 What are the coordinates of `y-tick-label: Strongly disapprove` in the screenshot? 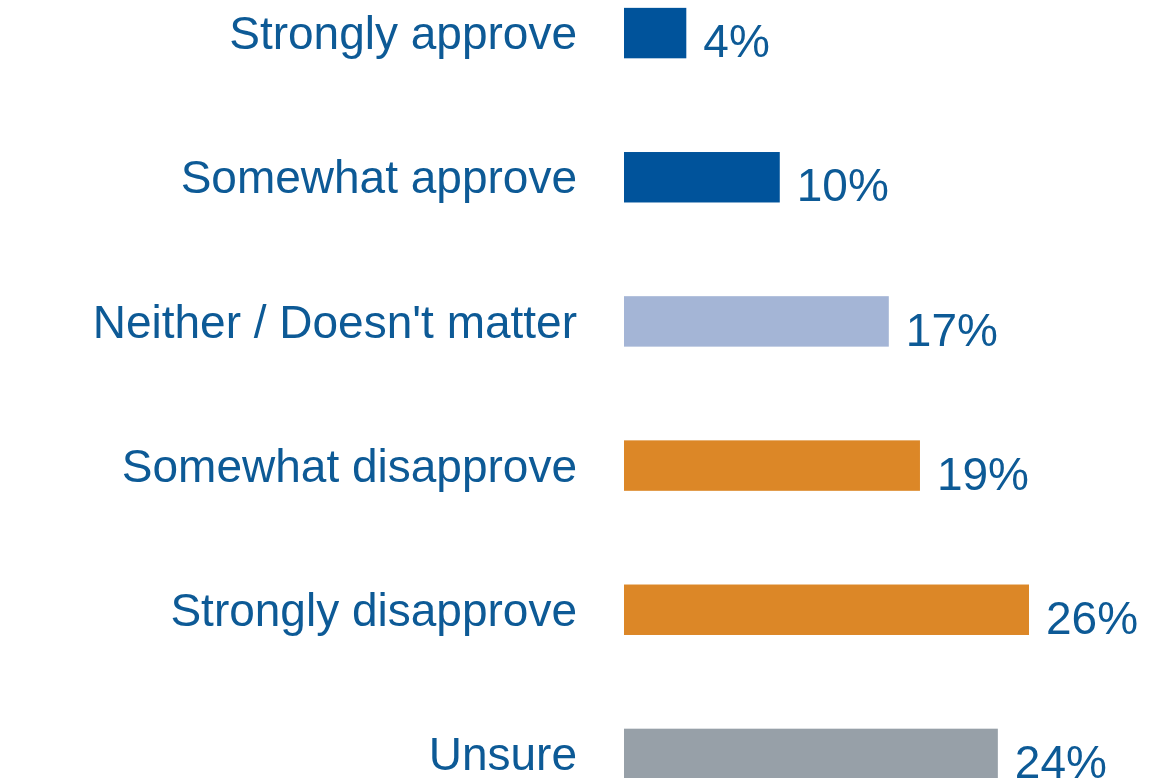 It's located at (373, 609).